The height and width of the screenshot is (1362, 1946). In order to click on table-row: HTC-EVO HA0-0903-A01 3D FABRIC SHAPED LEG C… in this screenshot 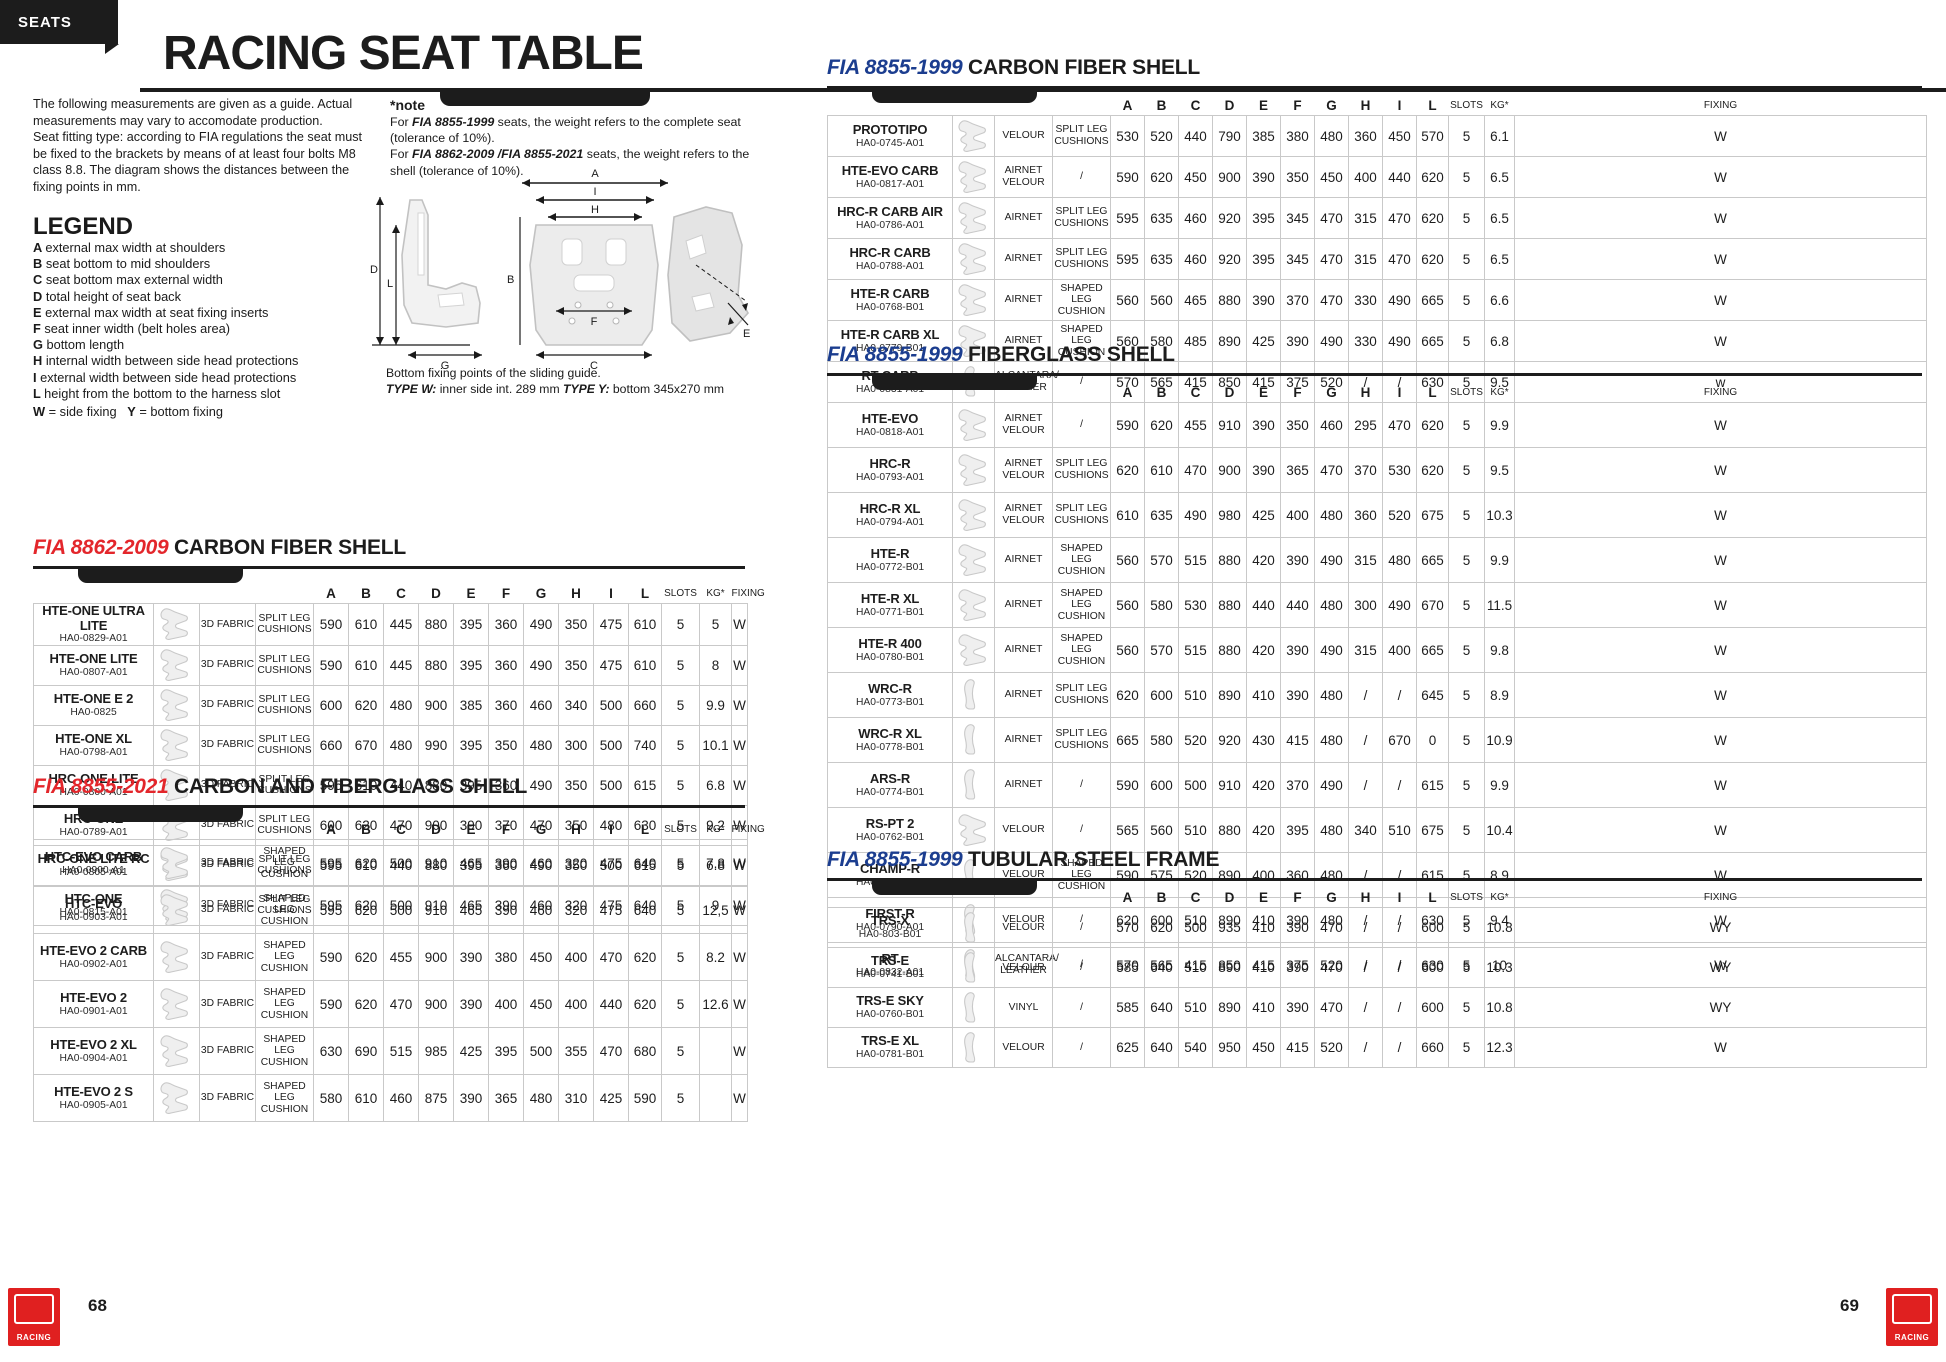, I will do `click(390, 910)`.